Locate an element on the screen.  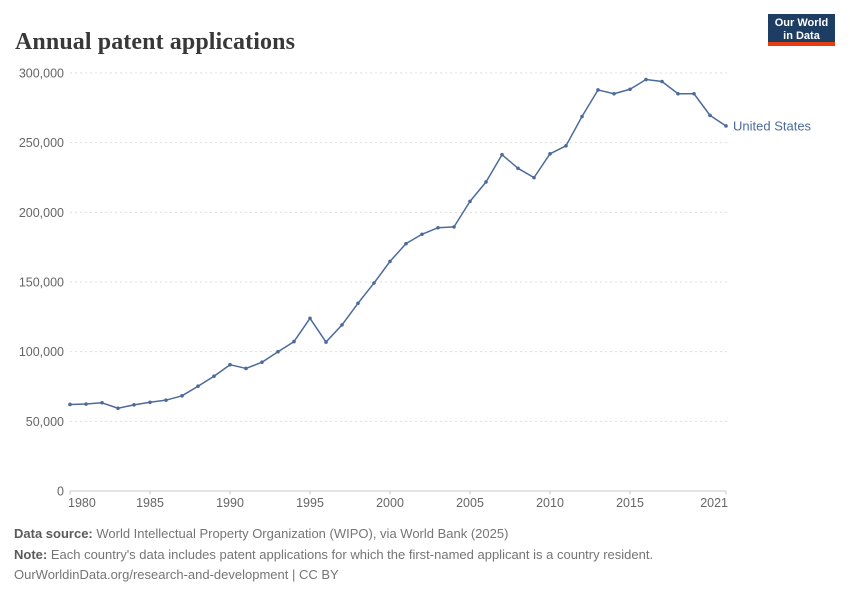
x-tick-label: 1990 is located at coordinates (230, 503).